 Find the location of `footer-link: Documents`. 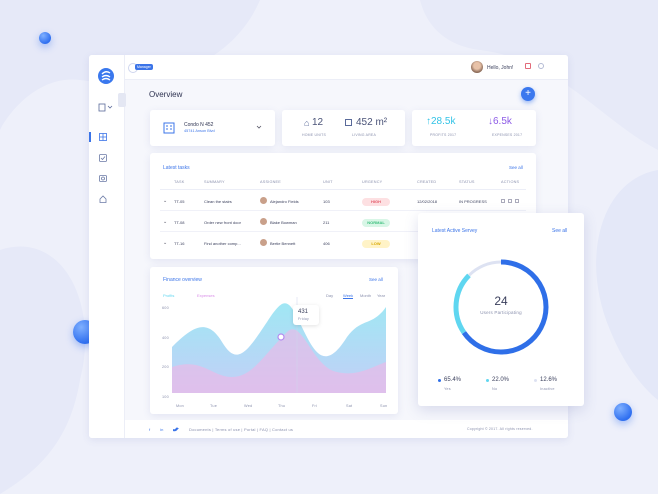

footer-link: Documents is located at coordinates (200, 429).